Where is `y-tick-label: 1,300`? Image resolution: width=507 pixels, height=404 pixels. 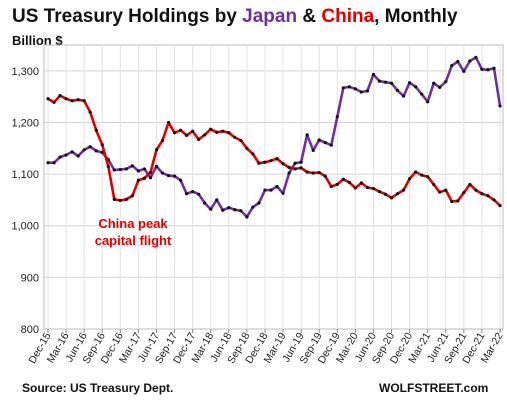
y-tick-label: 1,300 is located at coordinates (25, 72).